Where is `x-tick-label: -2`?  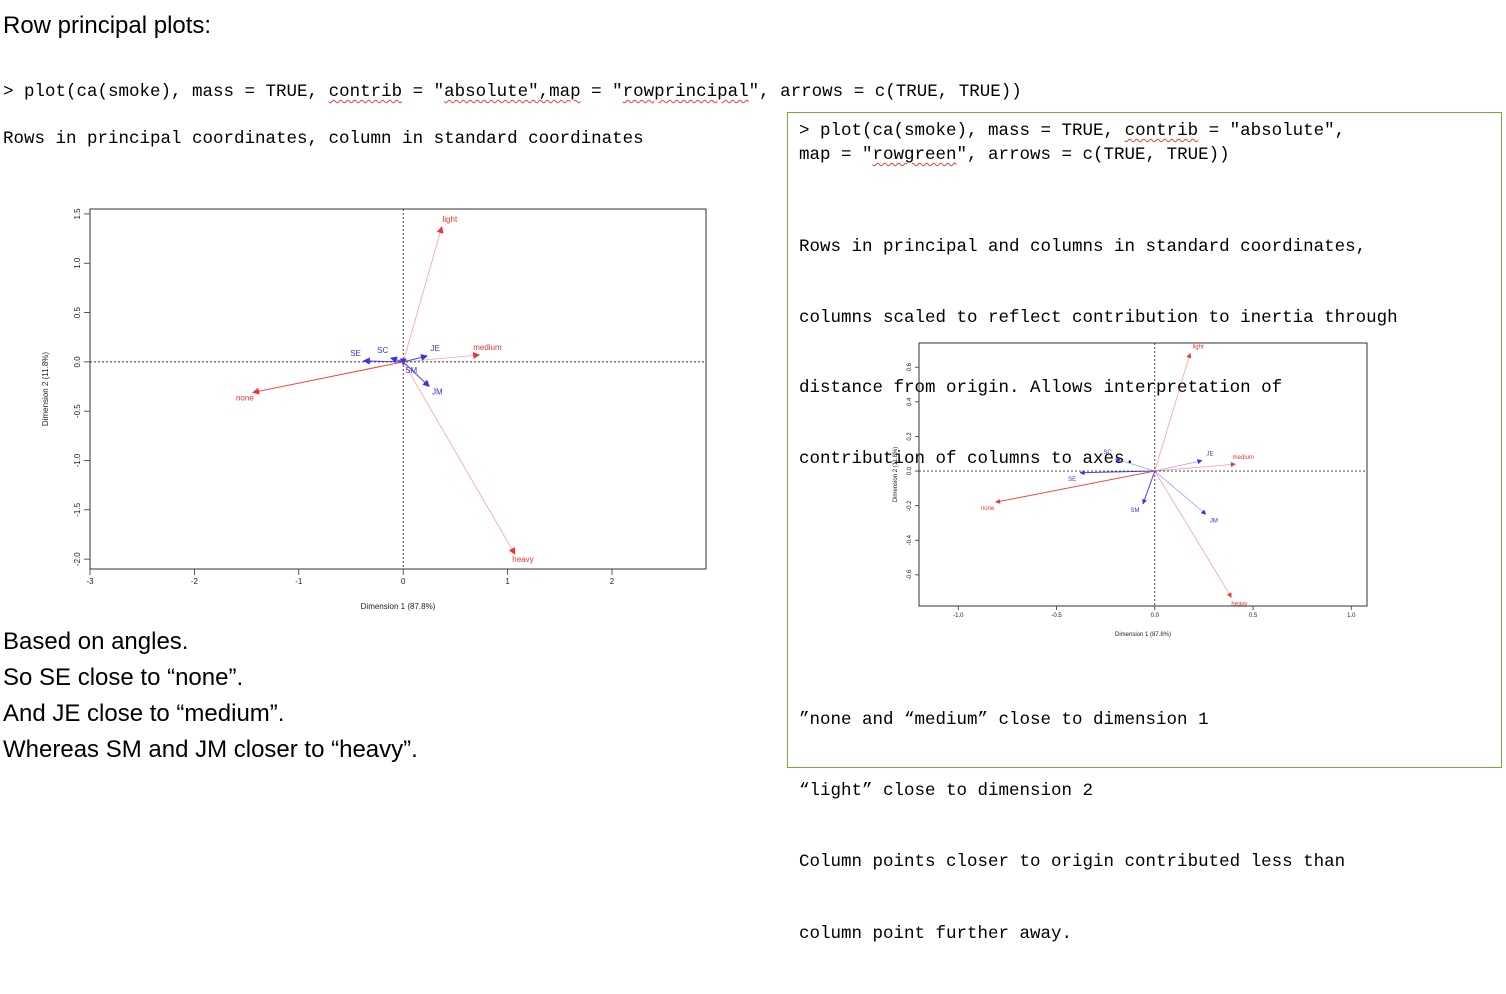 x-tick-label: -2 is located at coordinates (195, 581).